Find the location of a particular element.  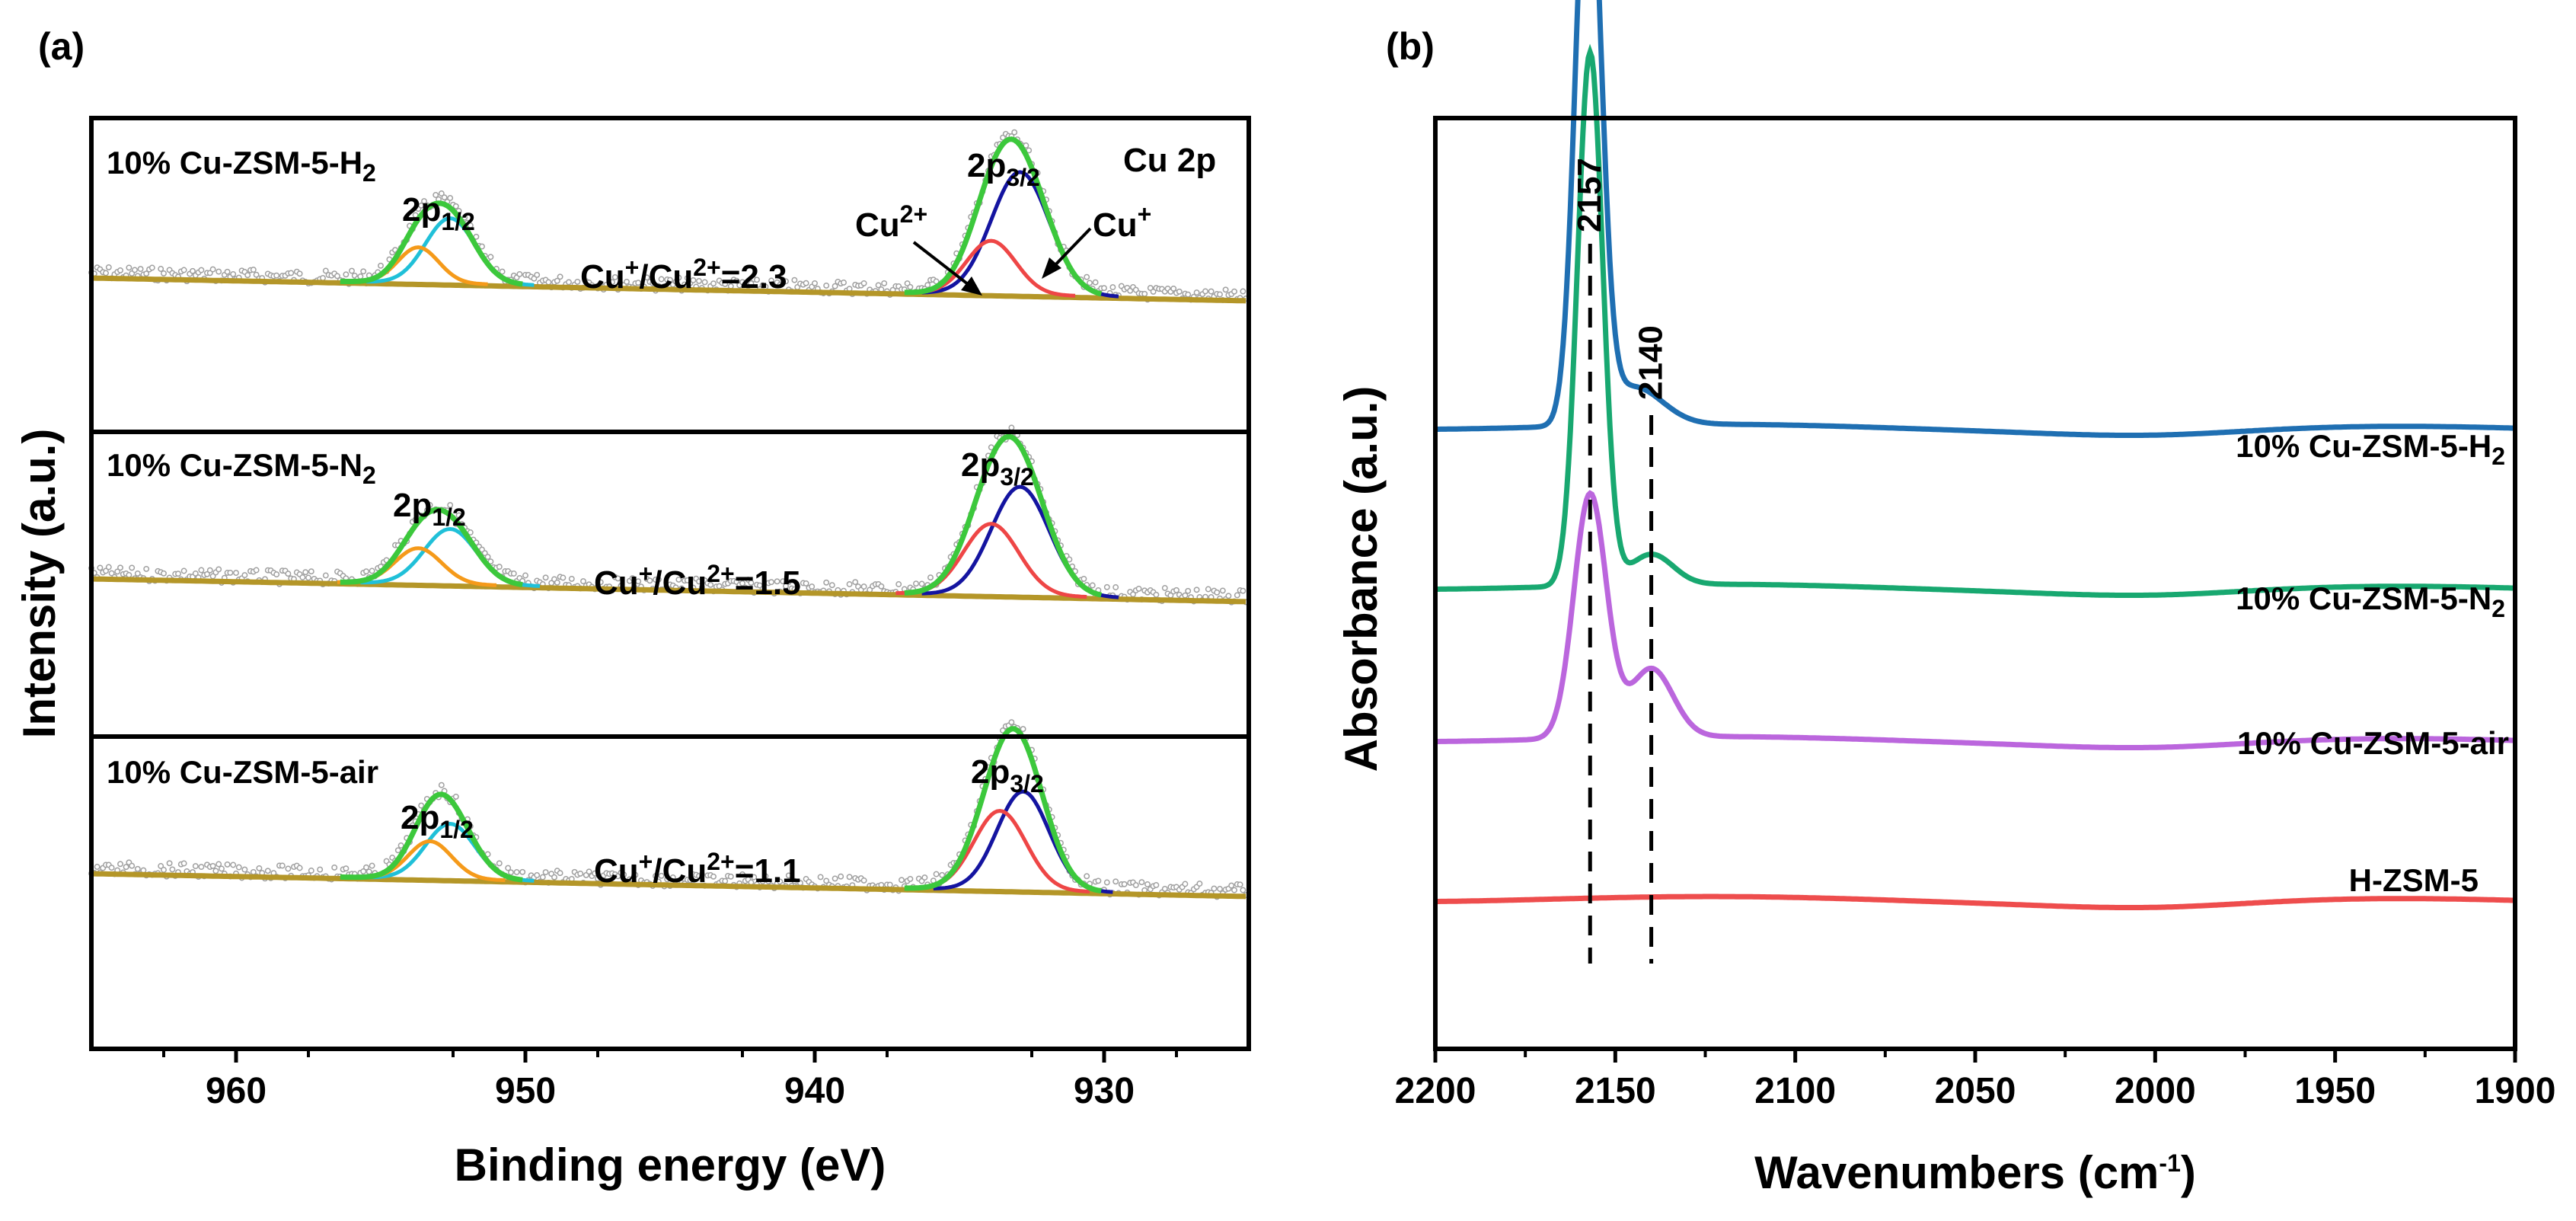

ir-y-axis-title: Absorbance (a.u.) is located at coordinates (1361, 579).